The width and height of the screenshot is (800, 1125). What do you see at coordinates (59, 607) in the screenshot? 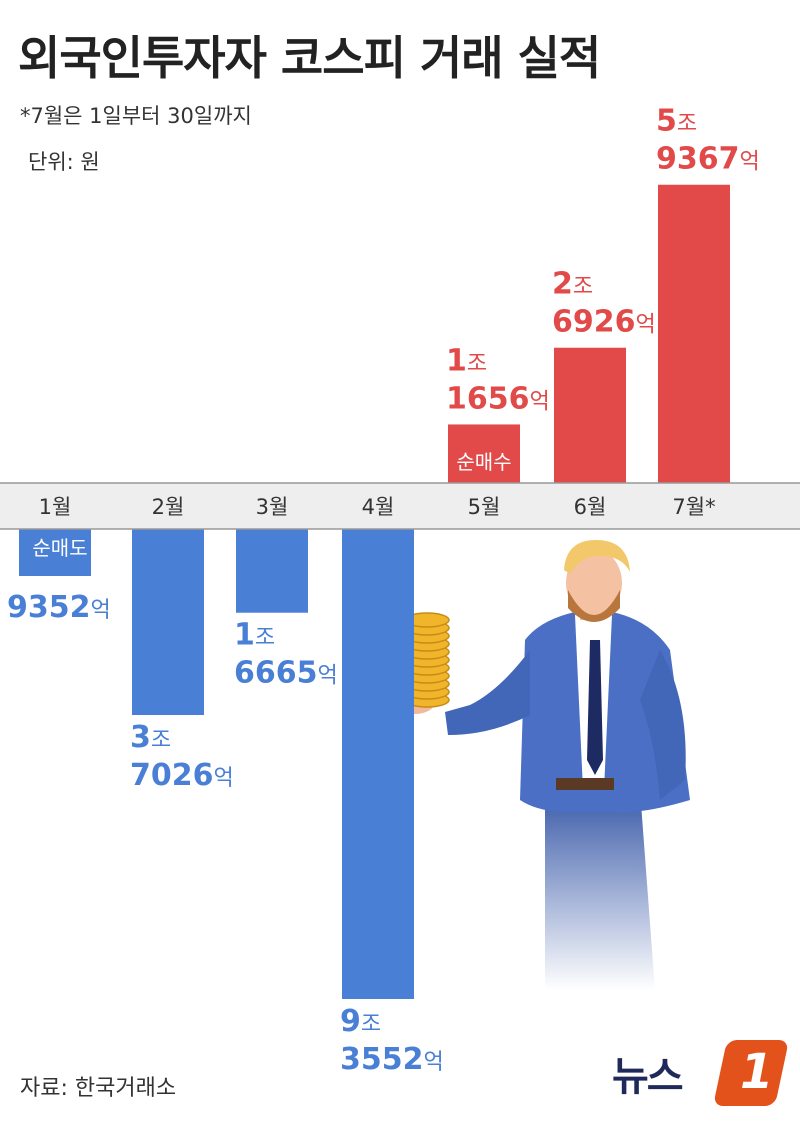
I see `value-label-1-1: 9352억` at bounding box center [59, 607].